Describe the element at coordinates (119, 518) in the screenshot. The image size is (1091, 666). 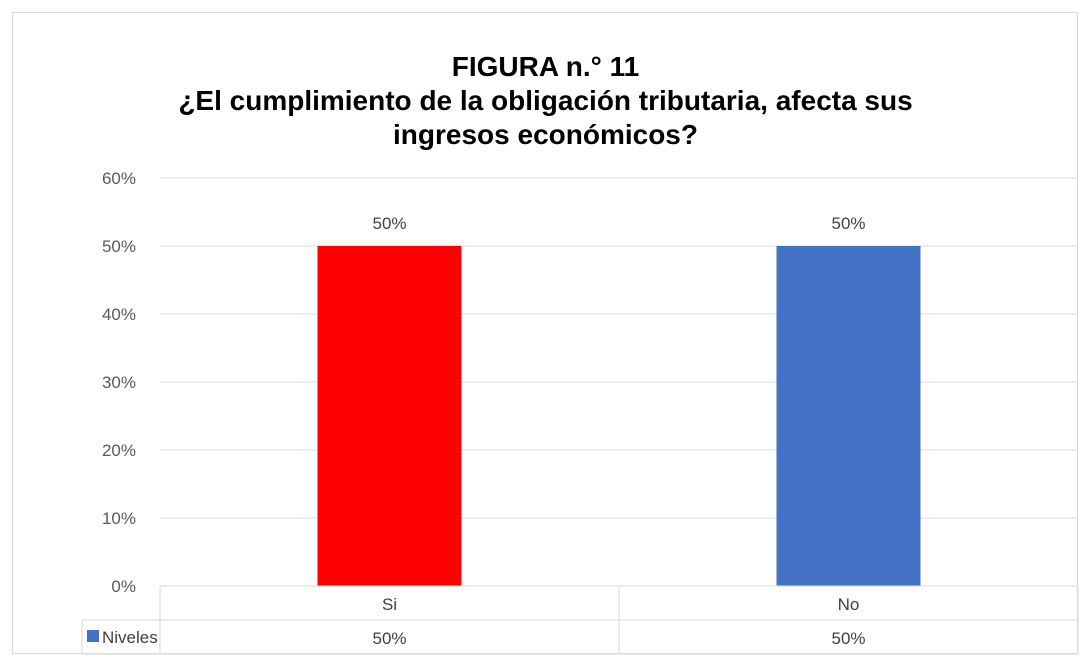
I see `y-tick-label: 10%` at that location.